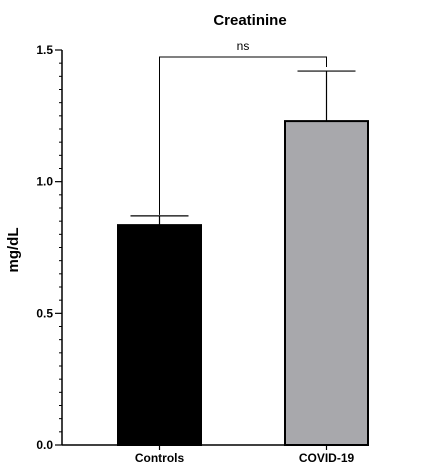 Image resolution: width=438 pixels, height=466 pixels. I want to click on significance-bracket, so click(243, 135).